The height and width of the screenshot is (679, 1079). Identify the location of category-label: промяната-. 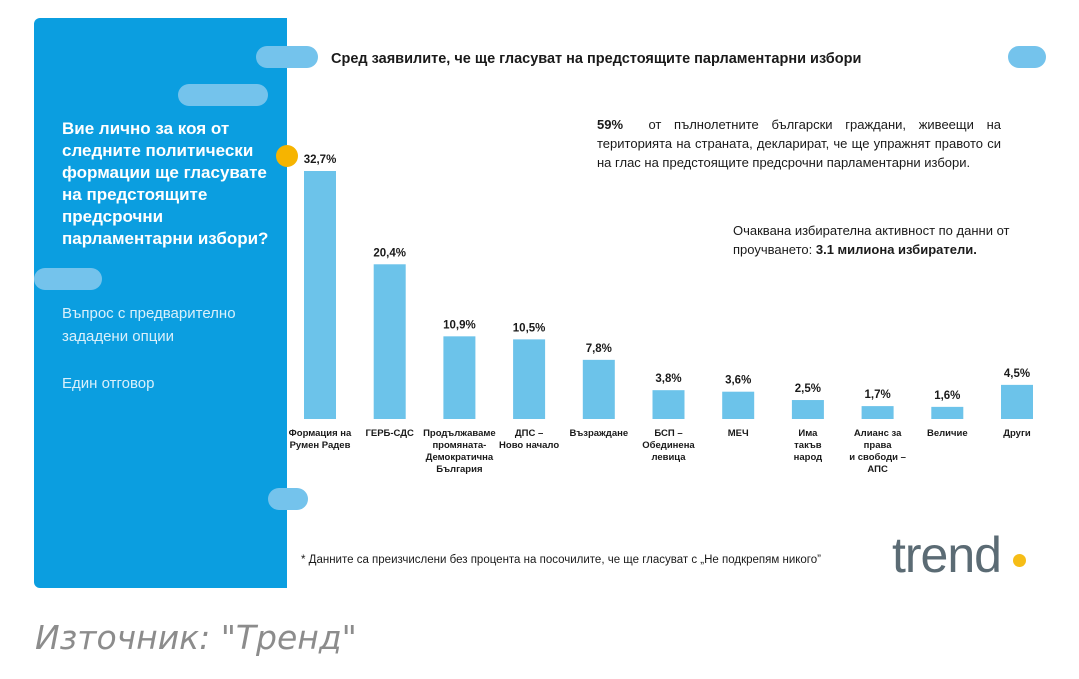
(459, 445).